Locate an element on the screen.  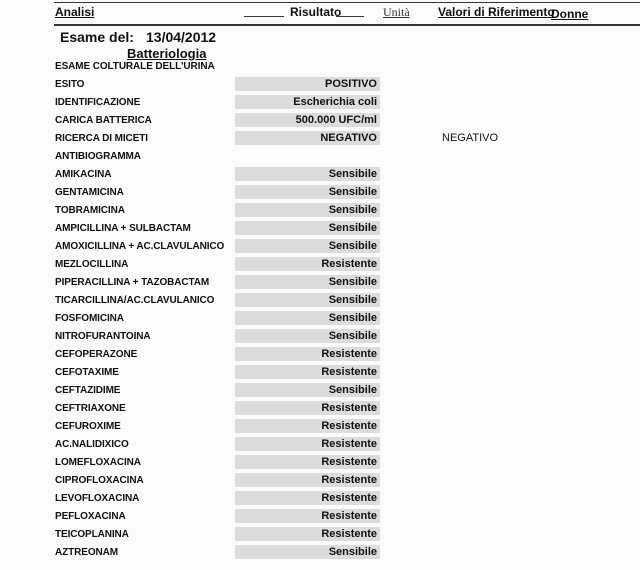
row-label: CARICA BATTERICA is located at coordinates (103, 120).